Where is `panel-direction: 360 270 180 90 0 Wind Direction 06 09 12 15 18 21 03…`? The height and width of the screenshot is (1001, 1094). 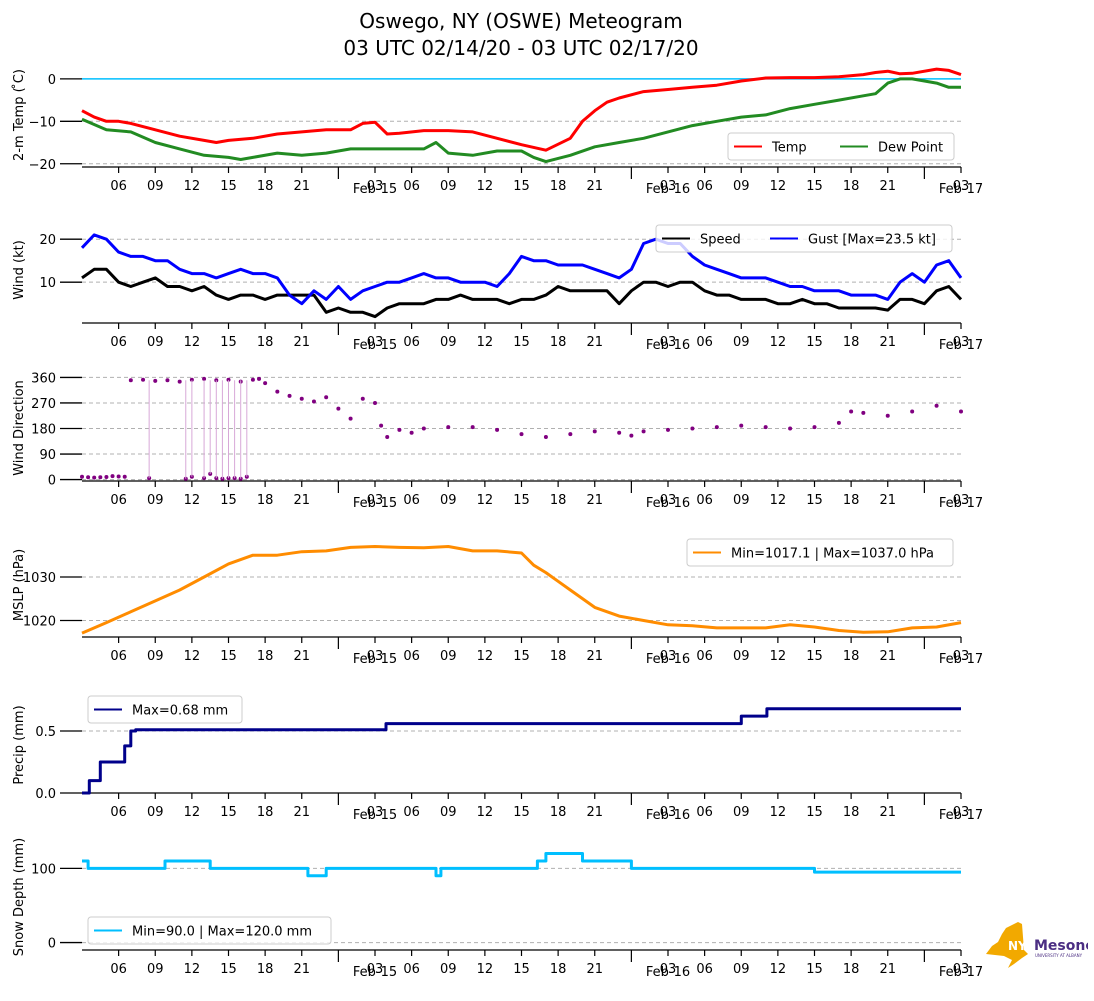
panel-direction: 360 270 180 90 0 Wind Direction 06 09 12 15 18 21 03… is located at coordinates (497, 441).